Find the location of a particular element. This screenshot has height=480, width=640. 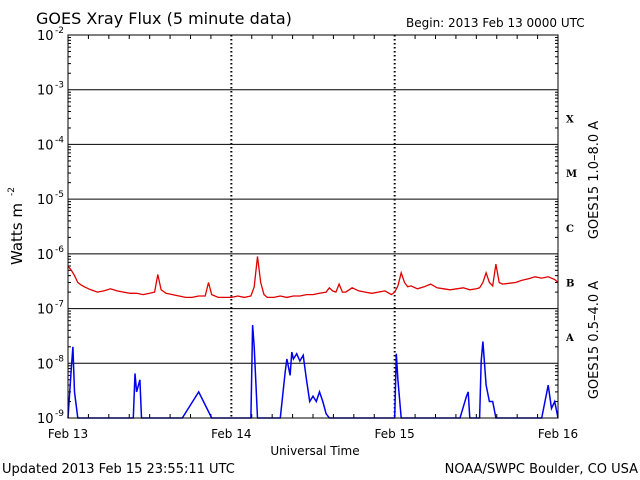

y-axis-label: Watts m -2 is located at coordinates (16, 226).